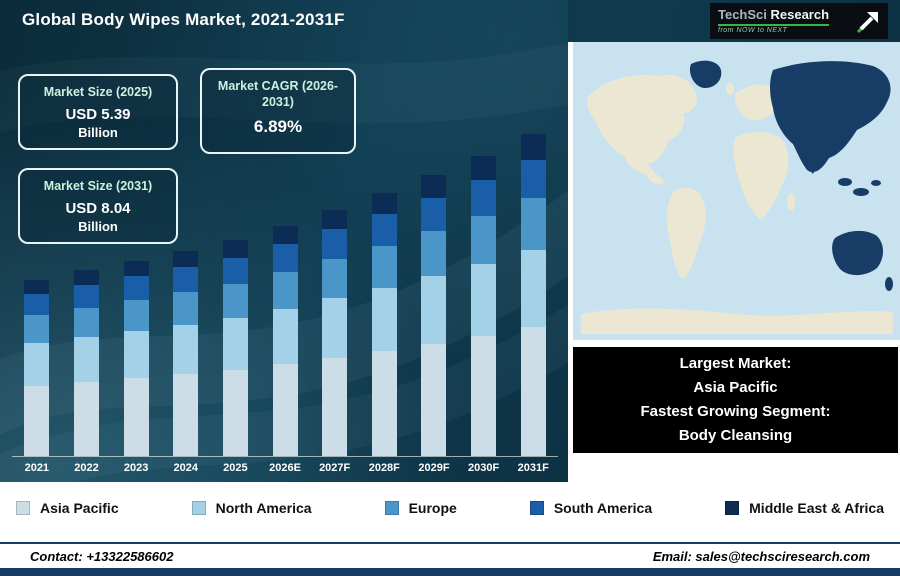  What do you see at coordinates (533, 468) in the screenshot?
I see `x-axis-label: 2031F` at bounding box center [533, 468].